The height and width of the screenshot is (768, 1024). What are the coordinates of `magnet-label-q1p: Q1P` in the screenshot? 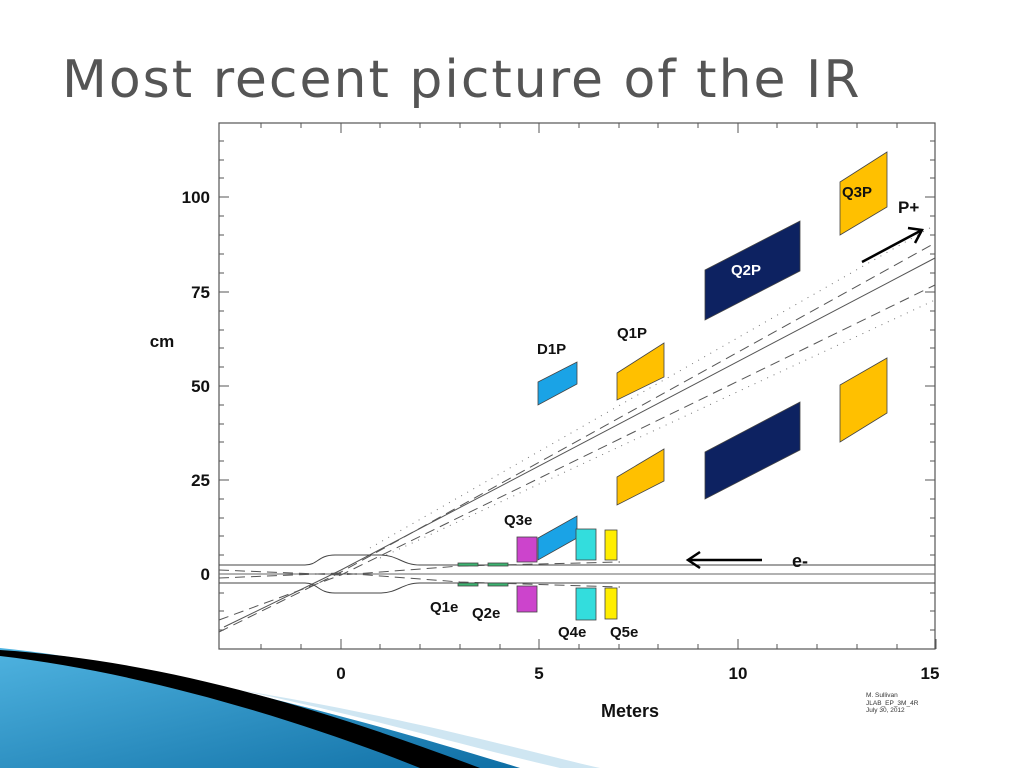 It's located at (632, 333).